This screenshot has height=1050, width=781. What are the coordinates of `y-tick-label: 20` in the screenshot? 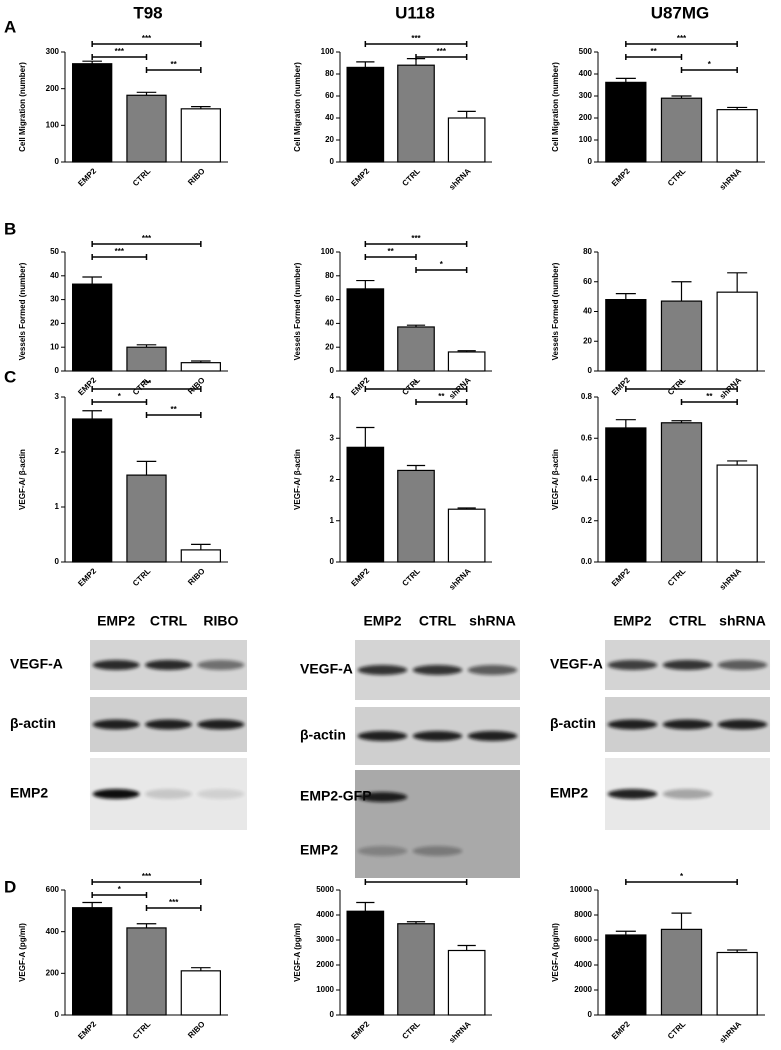 It's located at (54, 323).